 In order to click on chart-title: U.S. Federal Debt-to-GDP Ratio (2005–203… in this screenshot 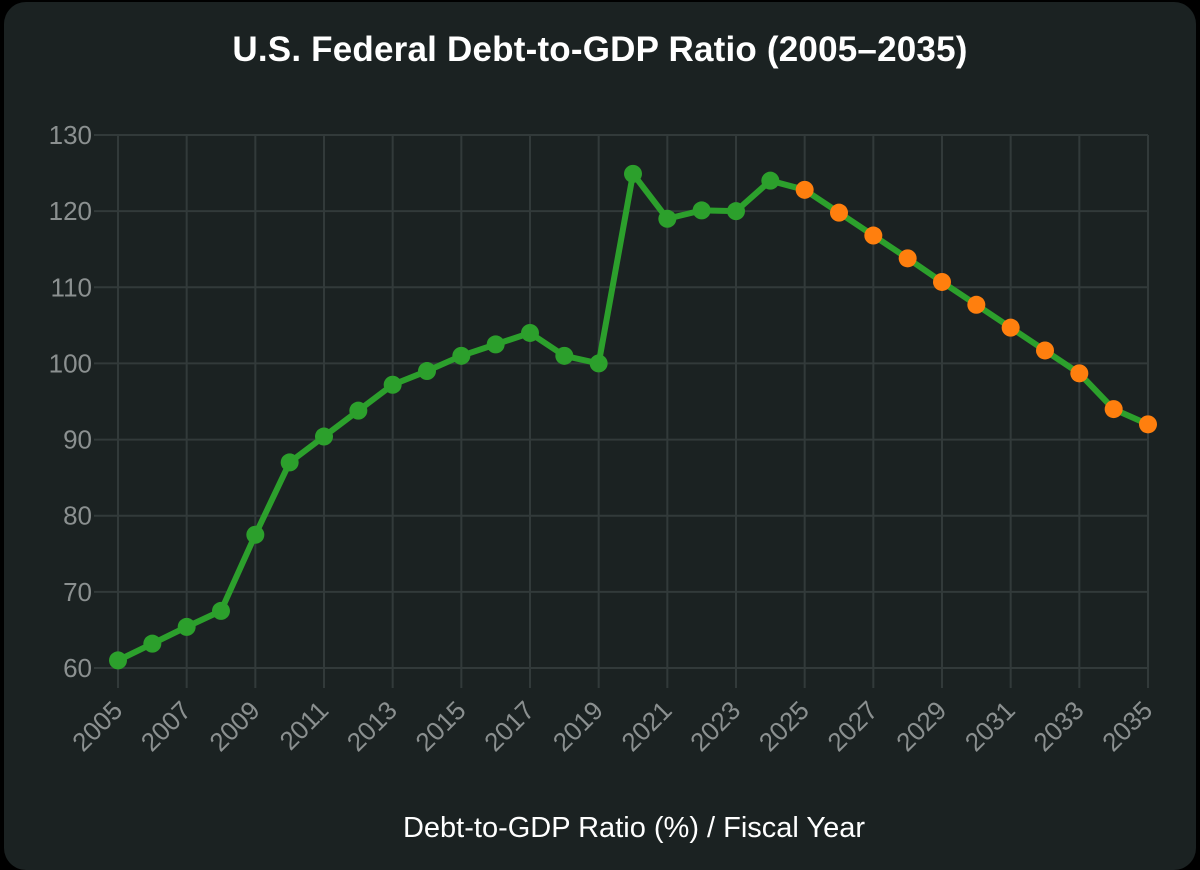, I will do `click(600, 49)`.